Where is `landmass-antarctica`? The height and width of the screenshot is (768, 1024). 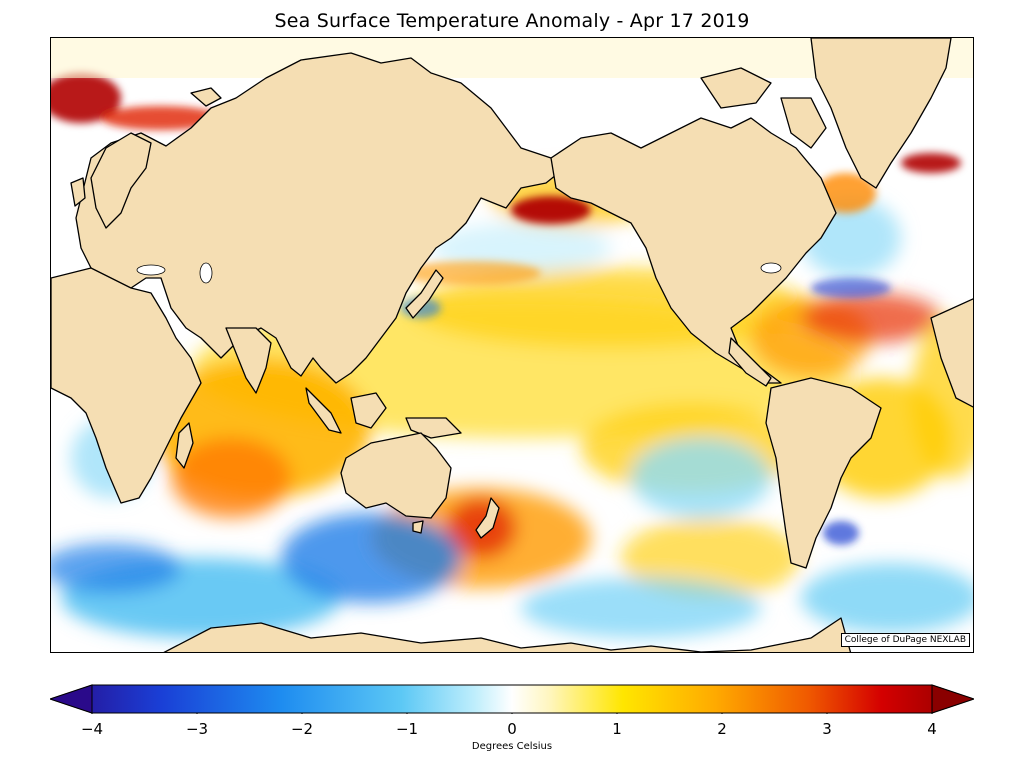
landmass-antarctica is located at coordinates (507, 634).